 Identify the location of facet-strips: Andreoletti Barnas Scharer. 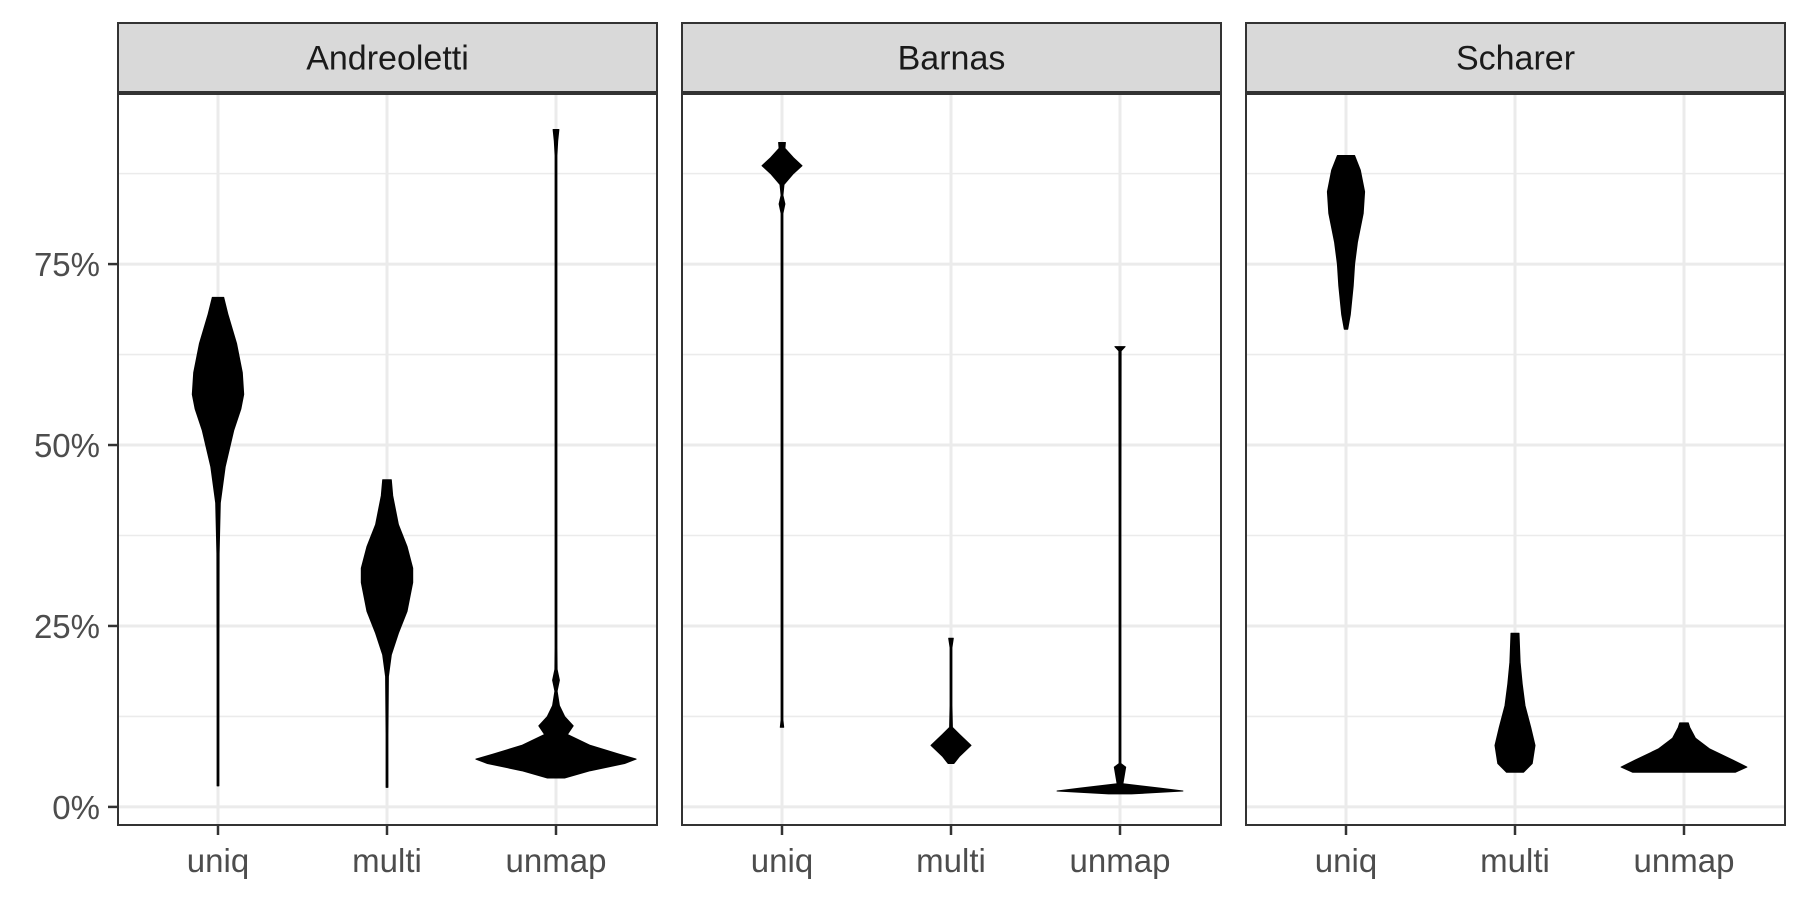
(951, 57).